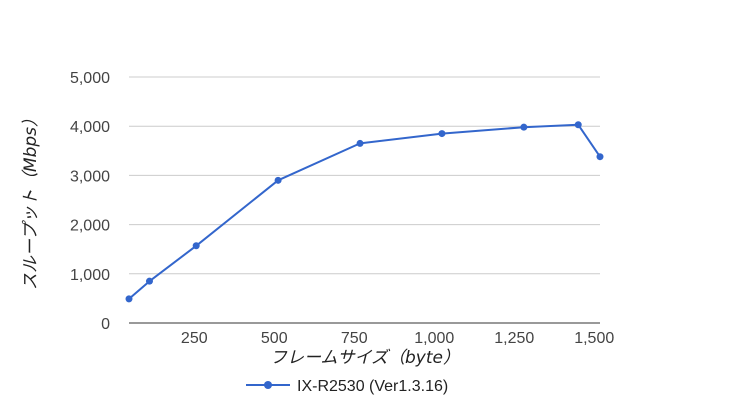 The image size is (730, 400). Describe the element at coordinates (397, 338) in the screenshot. I see `x-axis-ticks: 250 500 750 1,000 1,250 1,500` at that location.